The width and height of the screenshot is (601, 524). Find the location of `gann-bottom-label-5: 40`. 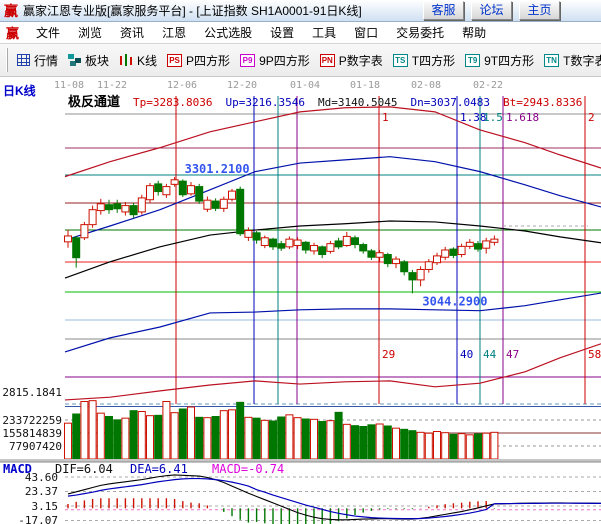

gann-bottom-label-5: 40 is located at coordinates (466, 354).